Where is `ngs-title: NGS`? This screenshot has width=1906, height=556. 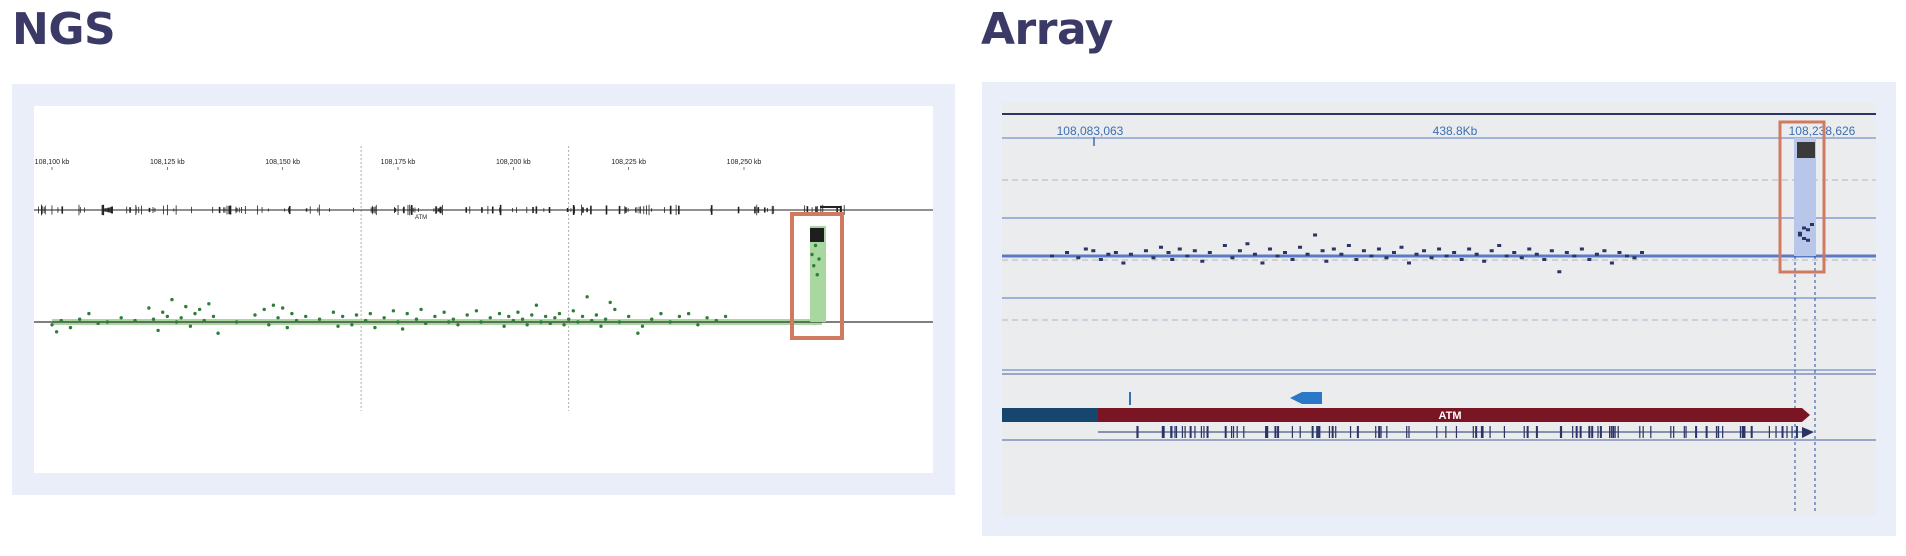
ngs-title: NGS is located at coordinates (64, 29).